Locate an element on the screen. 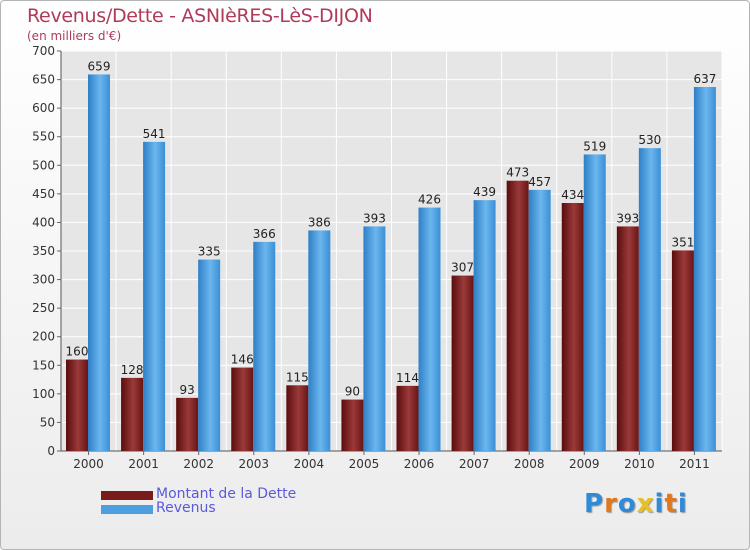 The height and width of the screenshot is (550, 750). data-label-revenus-2002: 335 is located at coordinates (209, 252).